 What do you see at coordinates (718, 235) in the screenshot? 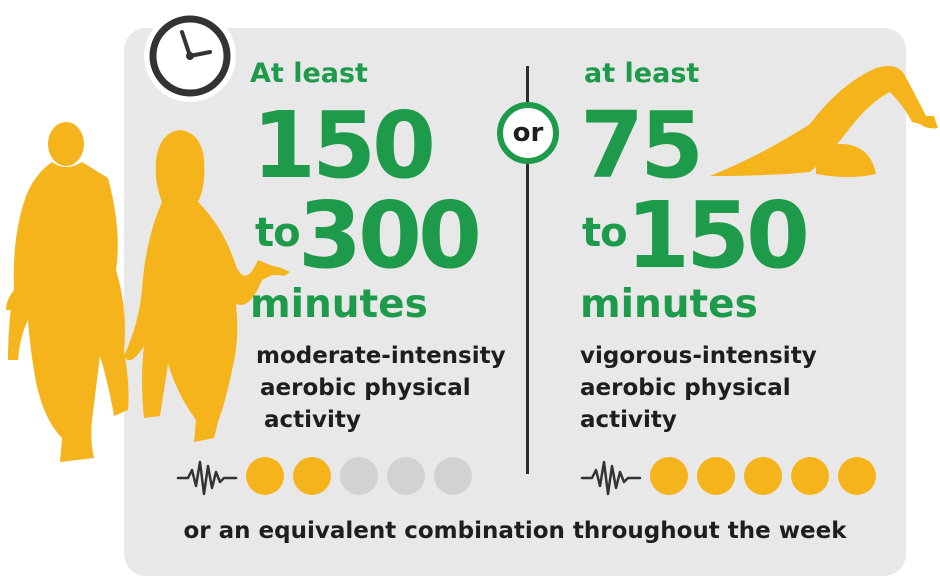
I see `right-to-value: 150` at bounding box center [718, 235].